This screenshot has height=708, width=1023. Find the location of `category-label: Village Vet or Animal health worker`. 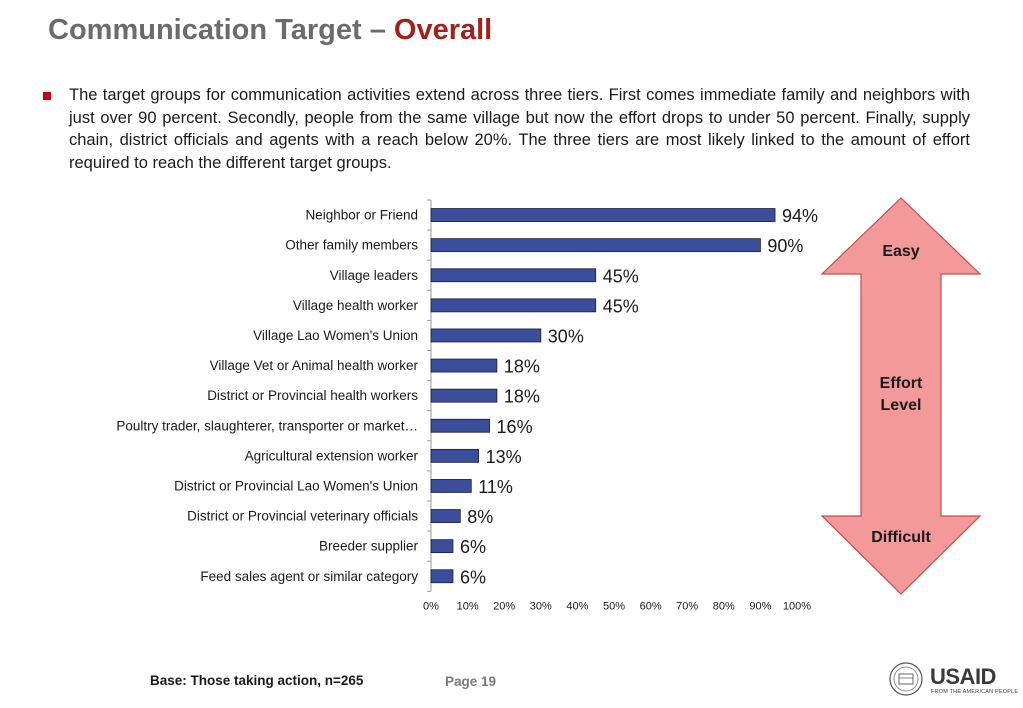

category-label: Village Vet or Animal health worker is located at coordinates (314, 365).